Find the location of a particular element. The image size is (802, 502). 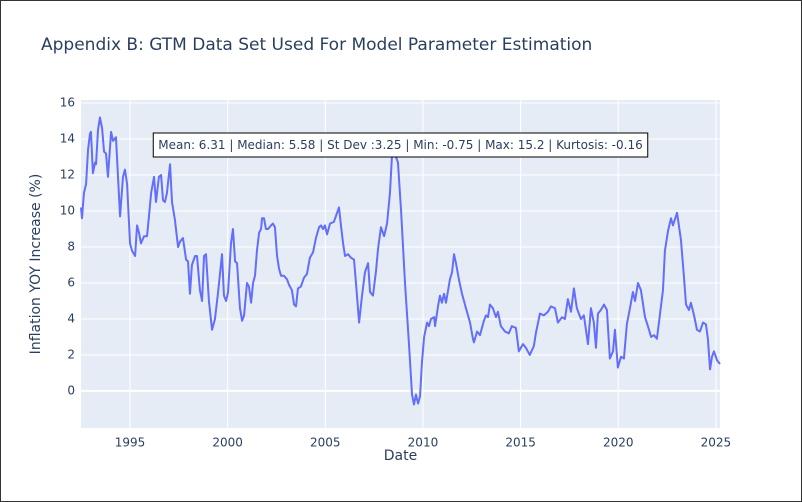

y-tick-label: 8 is located at coordinates (71, 246).